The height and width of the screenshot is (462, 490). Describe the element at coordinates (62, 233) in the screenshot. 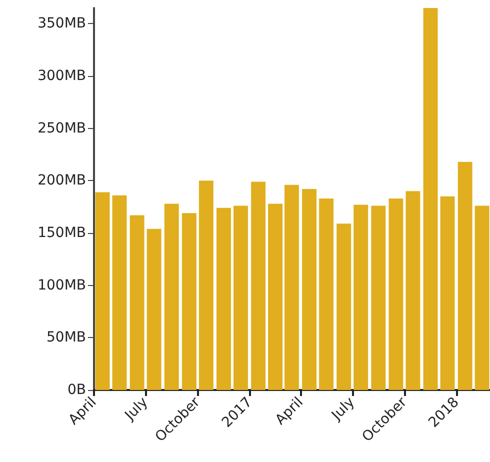

I see `y-tick-label: 150MB` at that location.